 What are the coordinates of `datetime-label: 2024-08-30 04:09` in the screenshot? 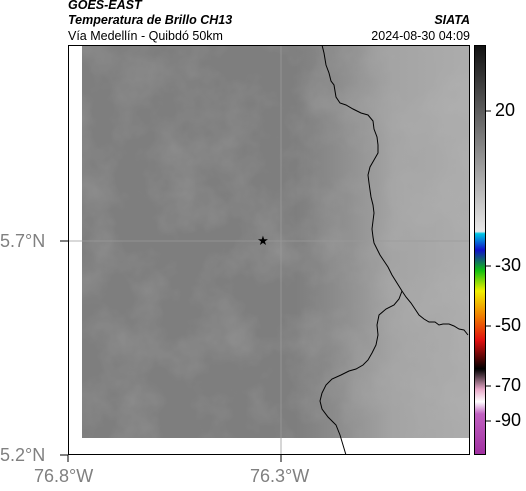 It's located at (420, 36).